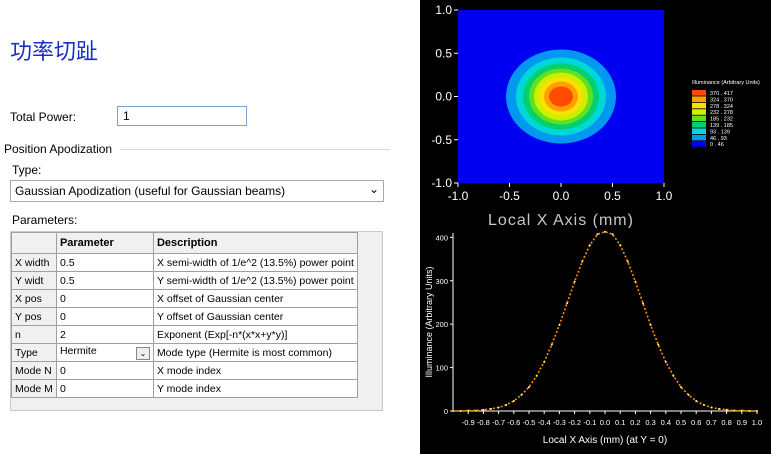 This screenshot has width=771, height=454. Describe the element at coordinates (635, 422) in the screenshot. I see `x-tick-label: 0.2` at that location.